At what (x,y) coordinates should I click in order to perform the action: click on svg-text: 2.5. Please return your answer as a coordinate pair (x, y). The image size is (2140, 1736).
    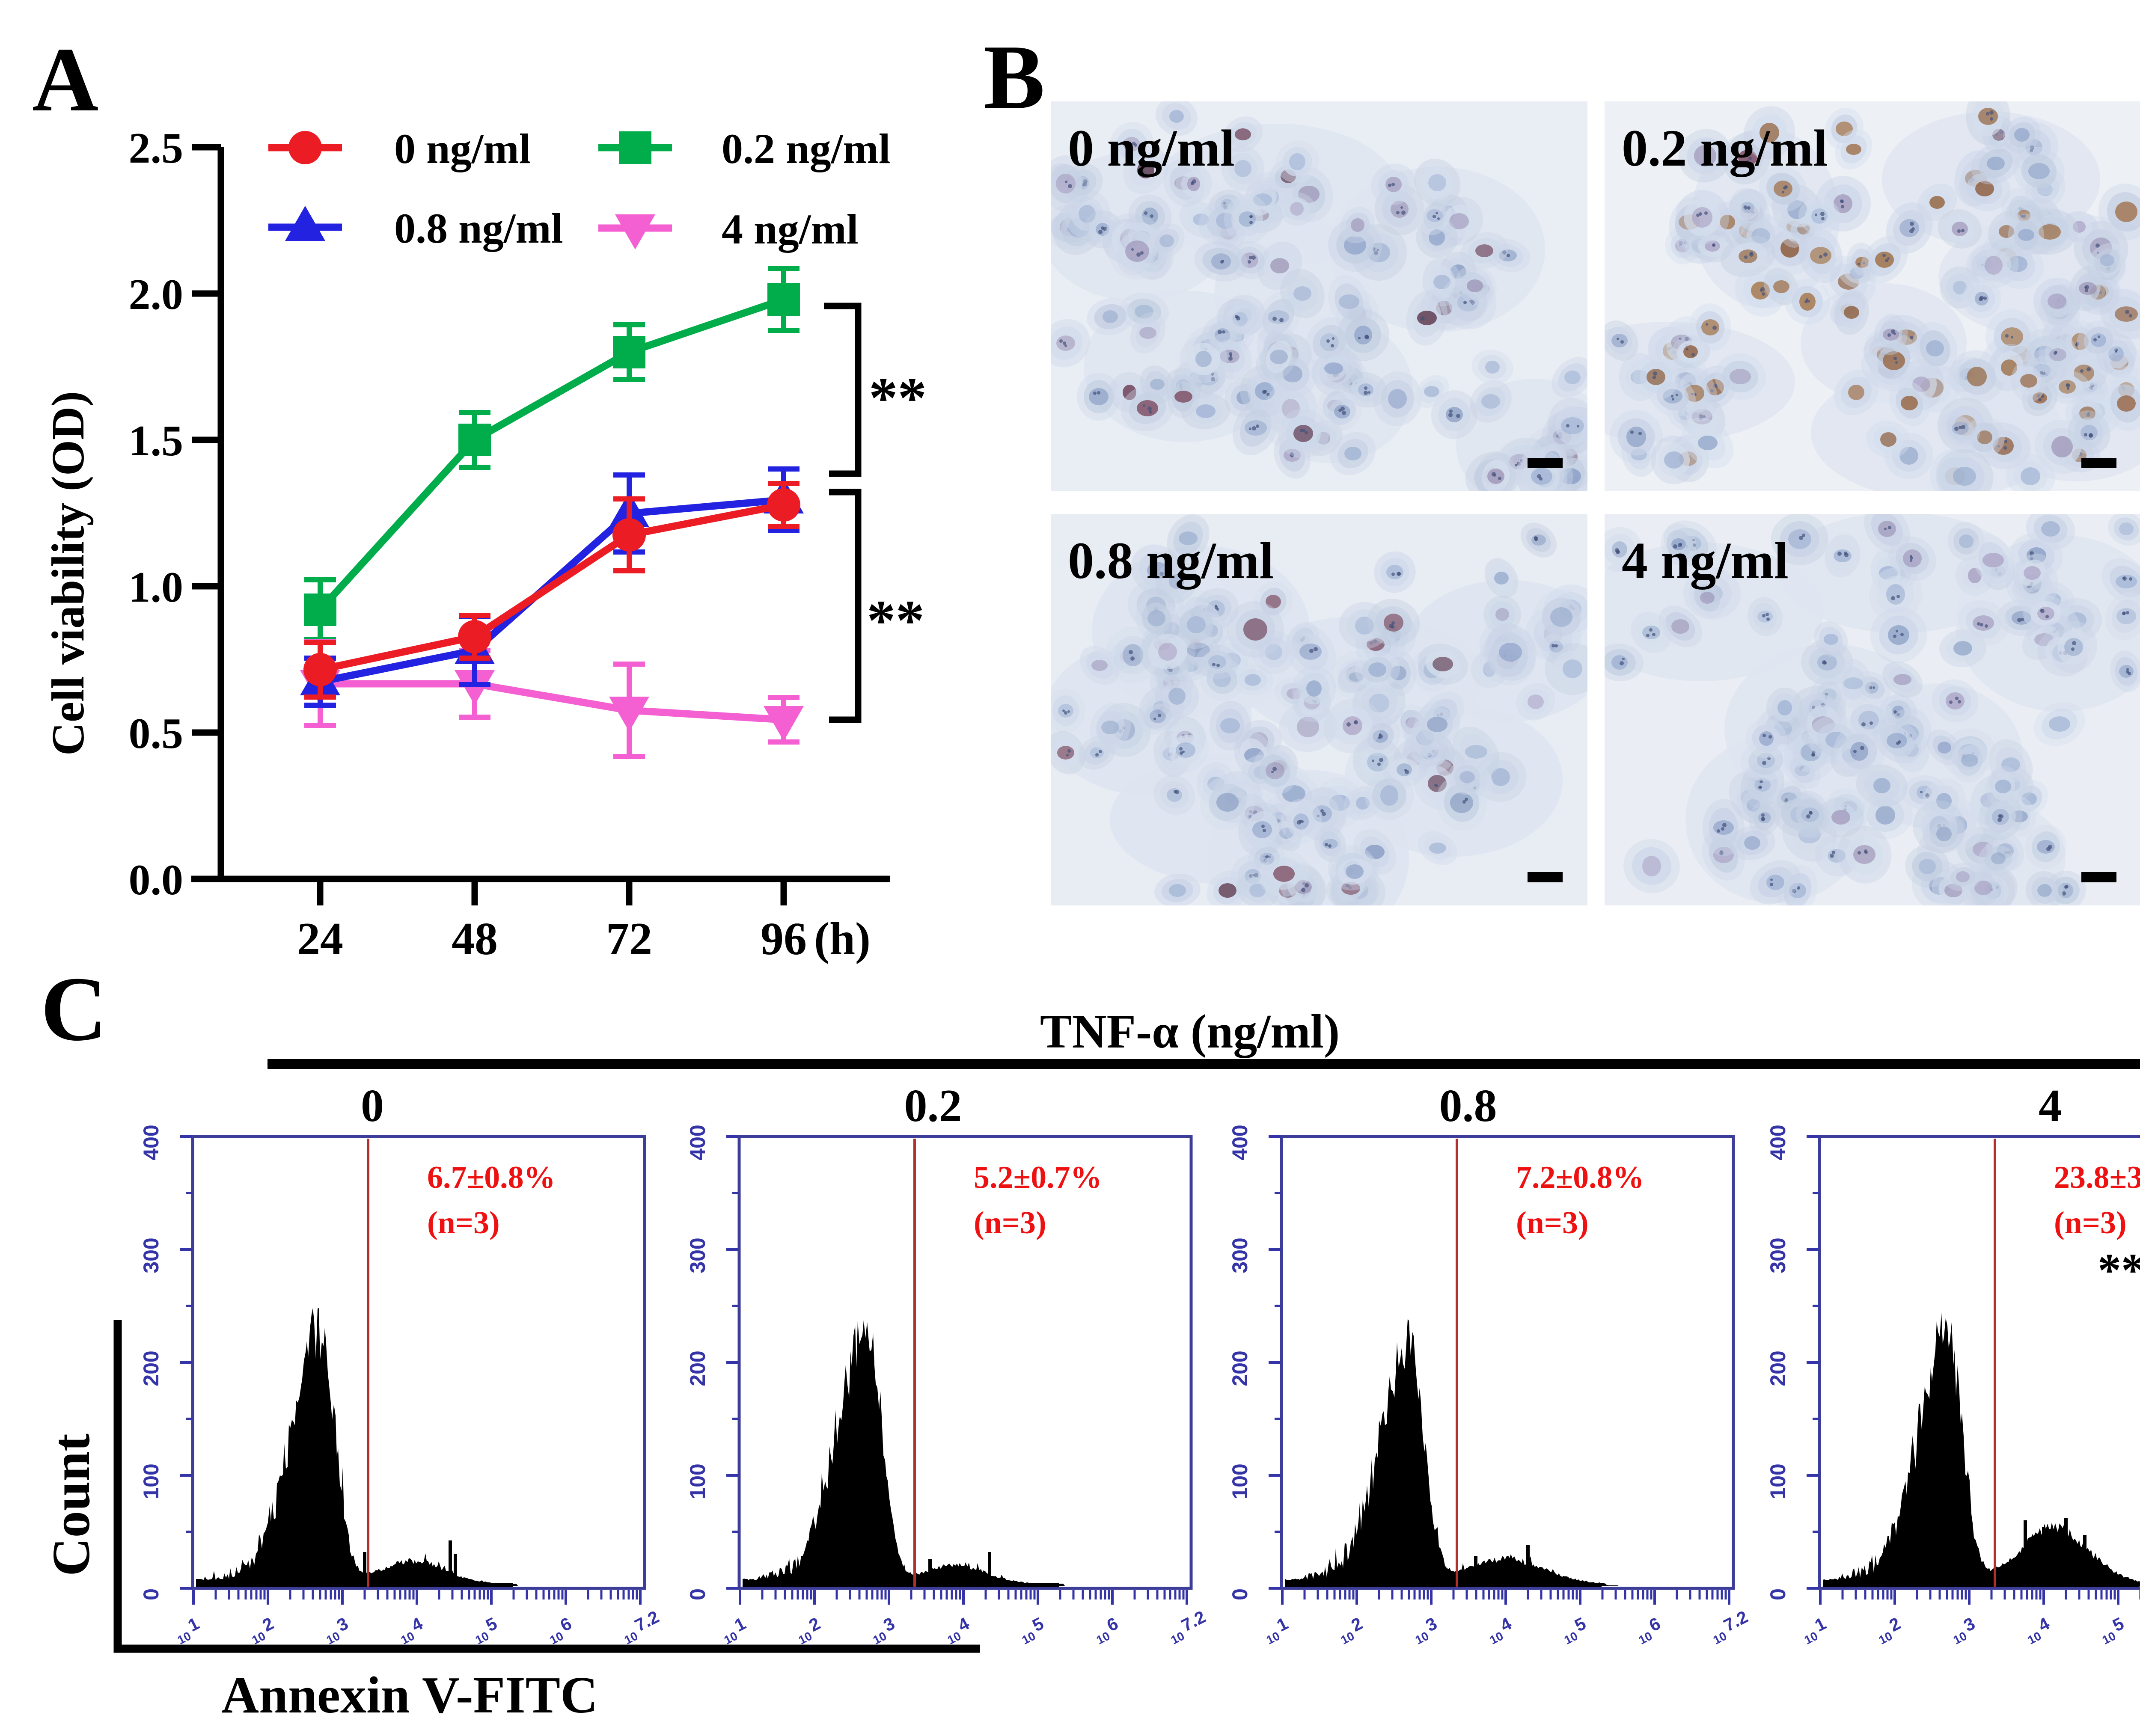
    Looking at the image, I should click on (156, 148).